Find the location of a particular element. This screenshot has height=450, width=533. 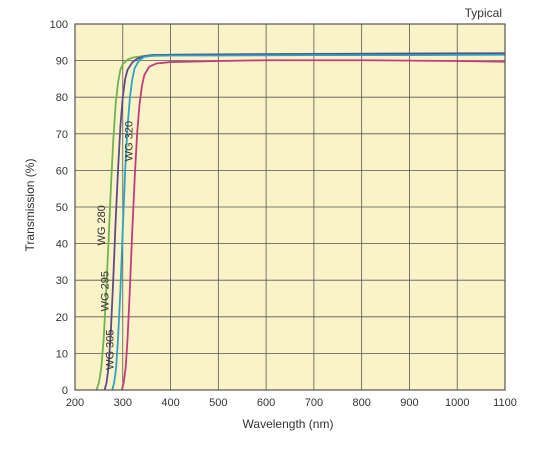

chart-annotation: Typical is located at coordinates (483, 13).